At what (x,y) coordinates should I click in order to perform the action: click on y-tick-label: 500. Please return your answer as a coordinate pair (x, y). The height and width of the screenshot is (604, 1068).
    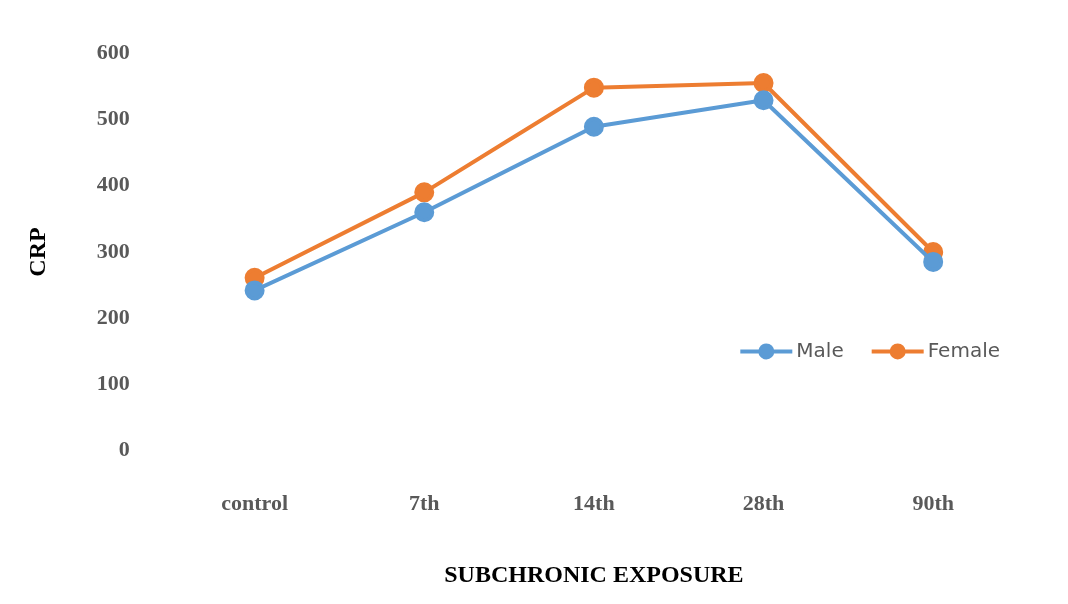
    Looking at the image, I should click on (113, 118).